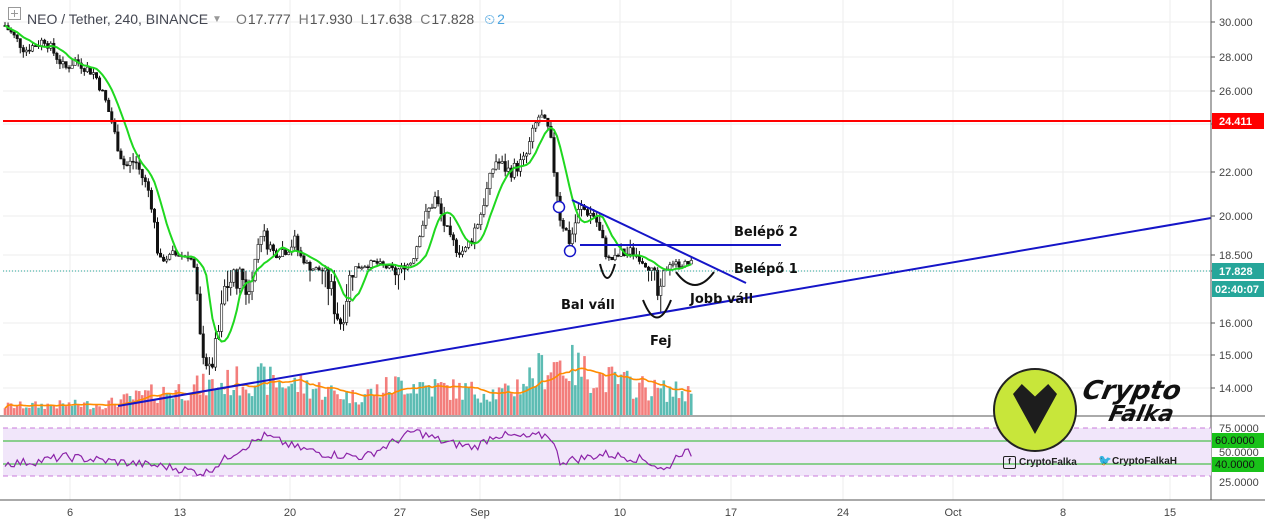 This screenshot has height=523, width=1265. What do you see at coordinates (695, 278) in the screenshot?
I see `right-shoulder-arc` at bounding box center [695, 278].